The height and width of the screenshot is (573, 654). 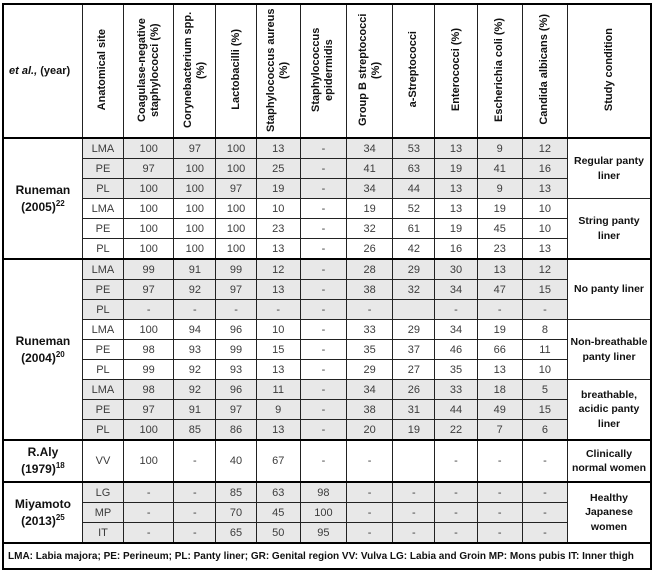 What do you see at coordinates (327, 289) in the screenshot?
I see `table-row: PE 97 92 97 13-38 32 34 47 15` at bounding box center [327, 289].